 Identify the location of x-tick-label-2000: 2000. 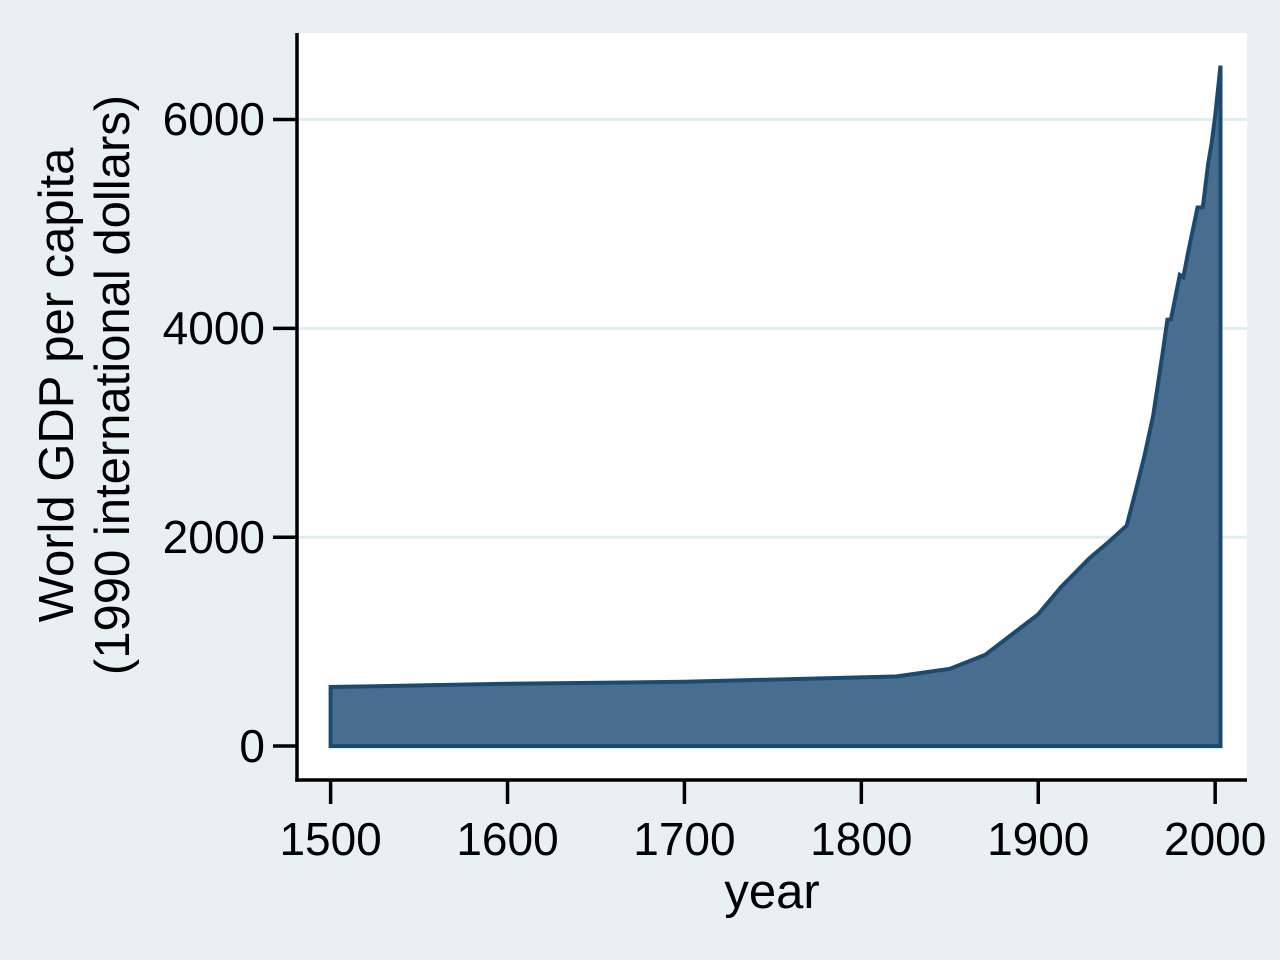
(1215, 839).